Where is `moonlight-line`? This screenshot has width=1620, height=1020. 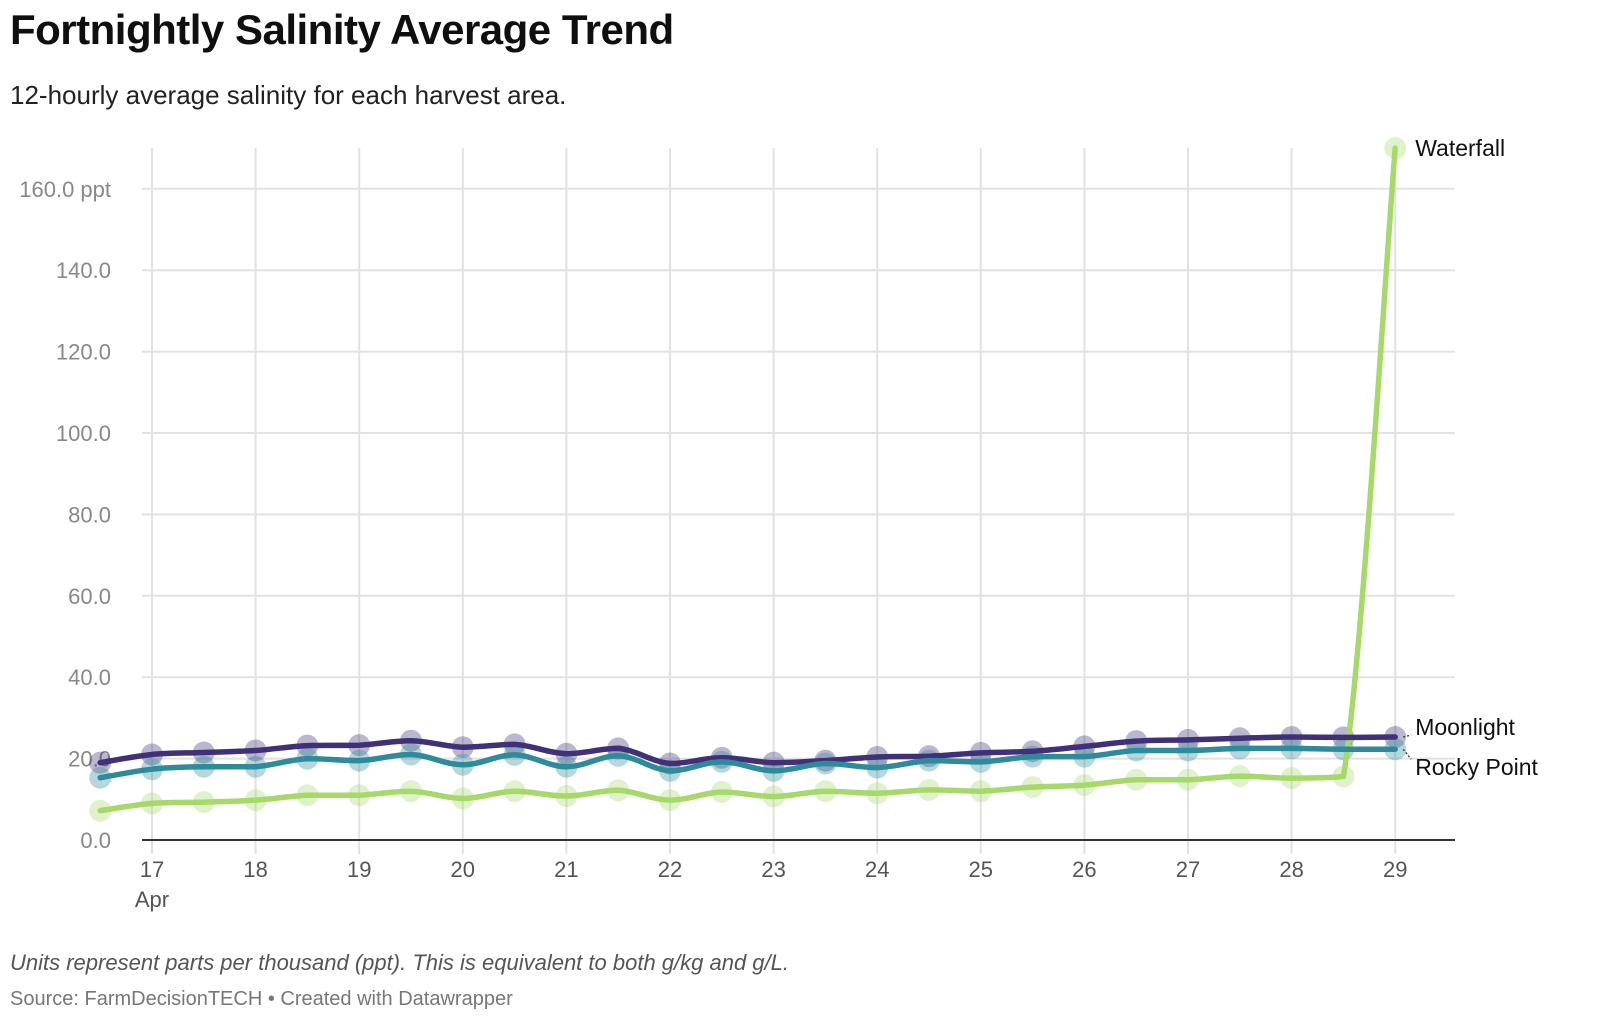
moonlight-line is located at coordinates (747, 750).